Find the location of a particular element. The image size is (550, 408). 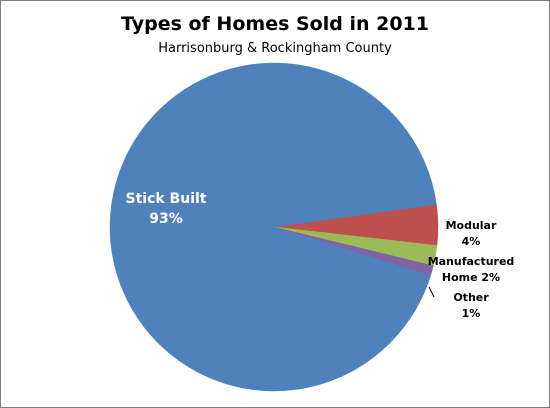

pie-label-stick-built: Stick Built 93% is located at coordinates (166, 209).